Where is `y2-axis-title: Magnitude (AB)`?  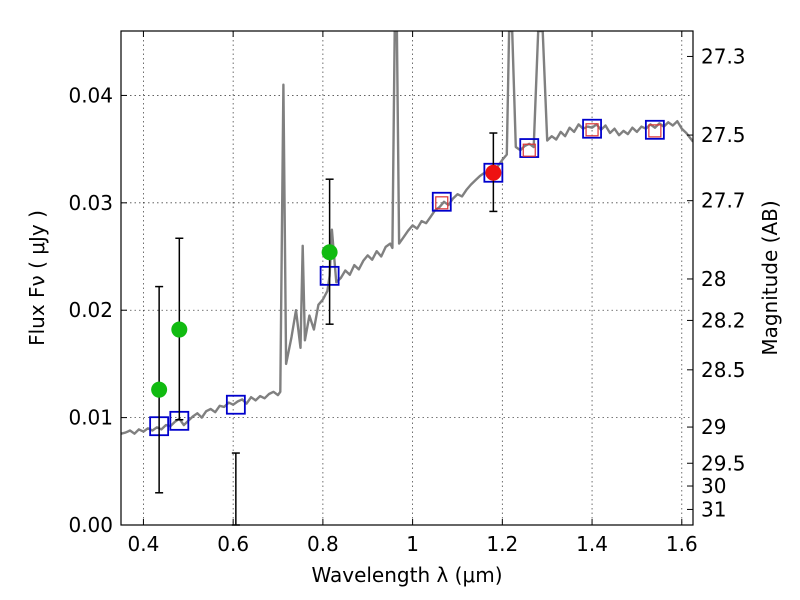 y2-axis-title: Magnitude (AB) is located at coordinates (770, 277).